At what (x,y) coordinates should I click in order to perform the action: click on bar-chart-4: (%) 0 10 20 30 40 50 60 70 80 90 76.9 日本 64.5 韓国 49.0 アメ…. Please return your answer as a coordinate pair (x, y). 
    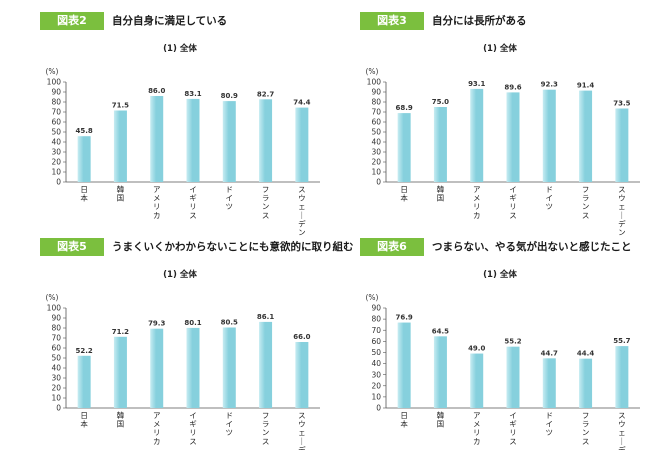
    Looking at the image, I should click on (503, 371).